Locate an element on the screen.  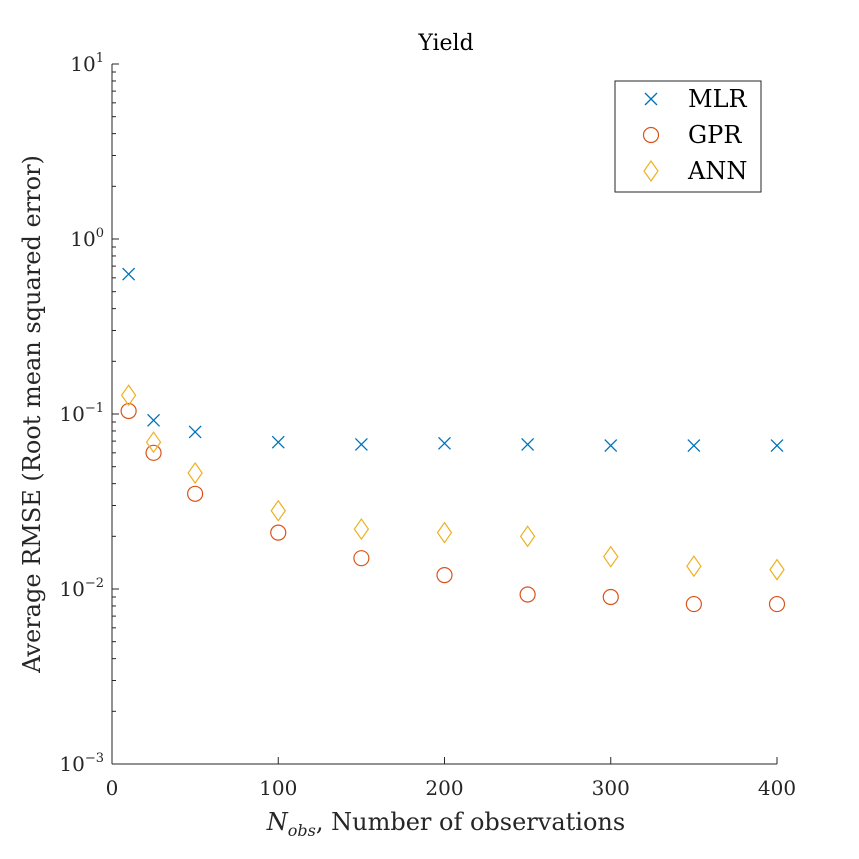
legend-marker-mlr is located at coordinates (651, 99).